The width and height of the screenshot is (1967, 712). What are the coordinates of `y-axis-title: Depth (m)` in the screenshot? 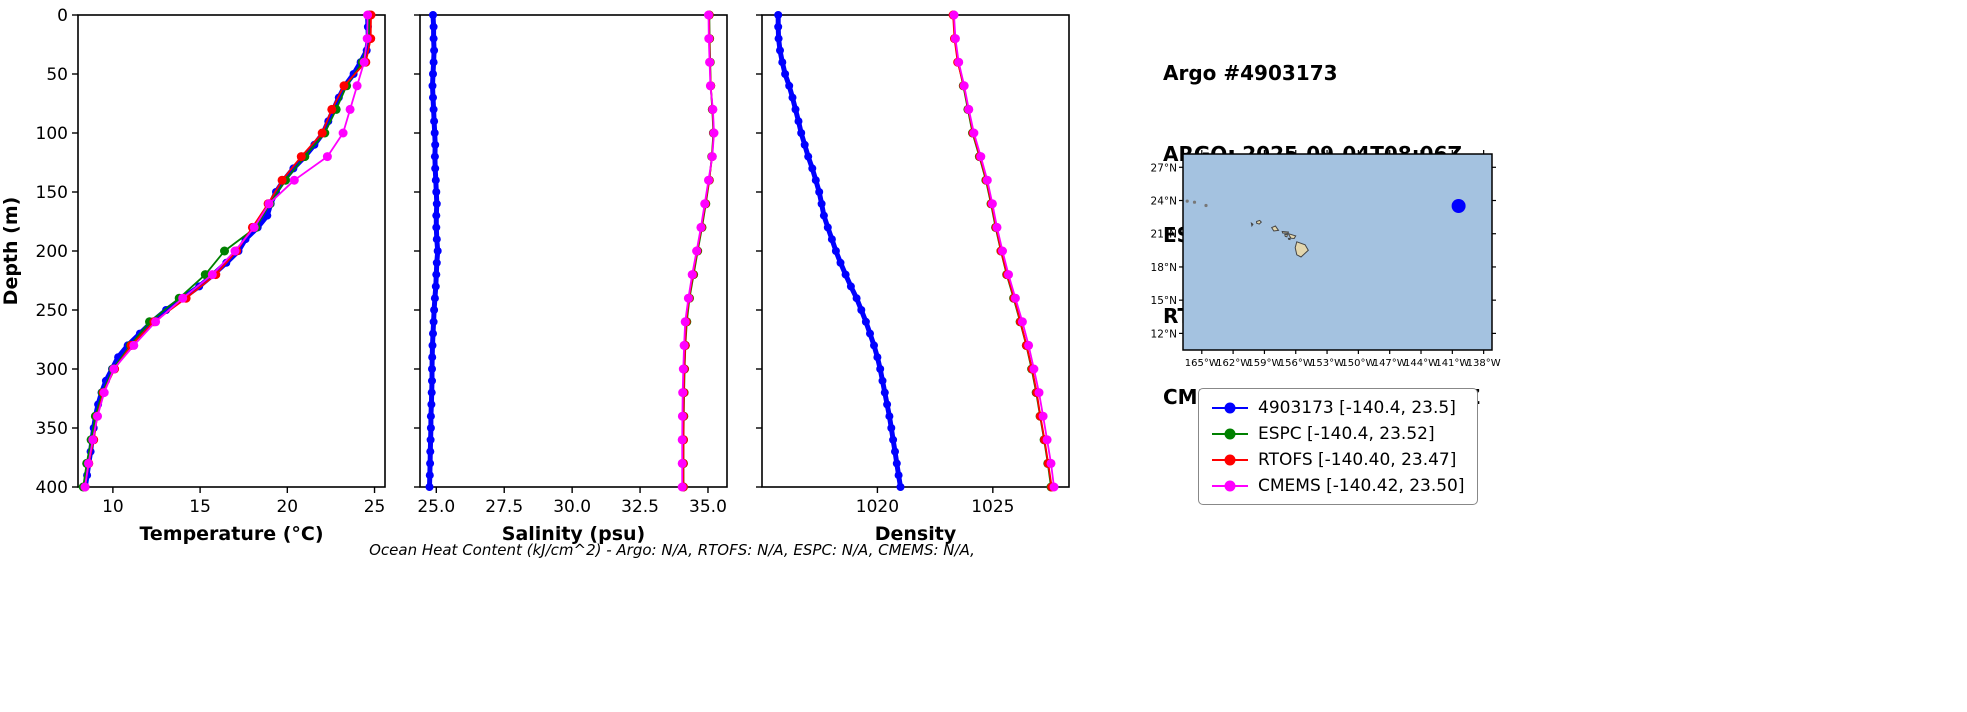 It's located at (11, 251).